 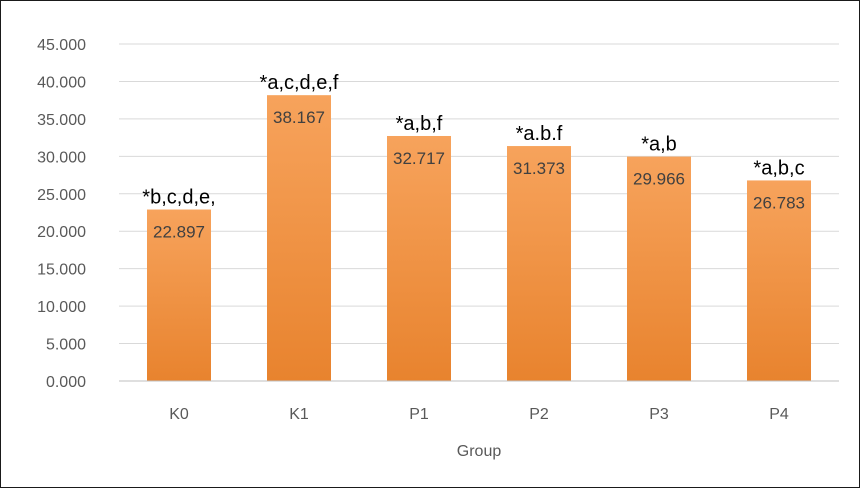 What do you see at coordinates (539, 168) in the screenshot?
I see `data-label: 31.373` at bounding box center [539, 168].